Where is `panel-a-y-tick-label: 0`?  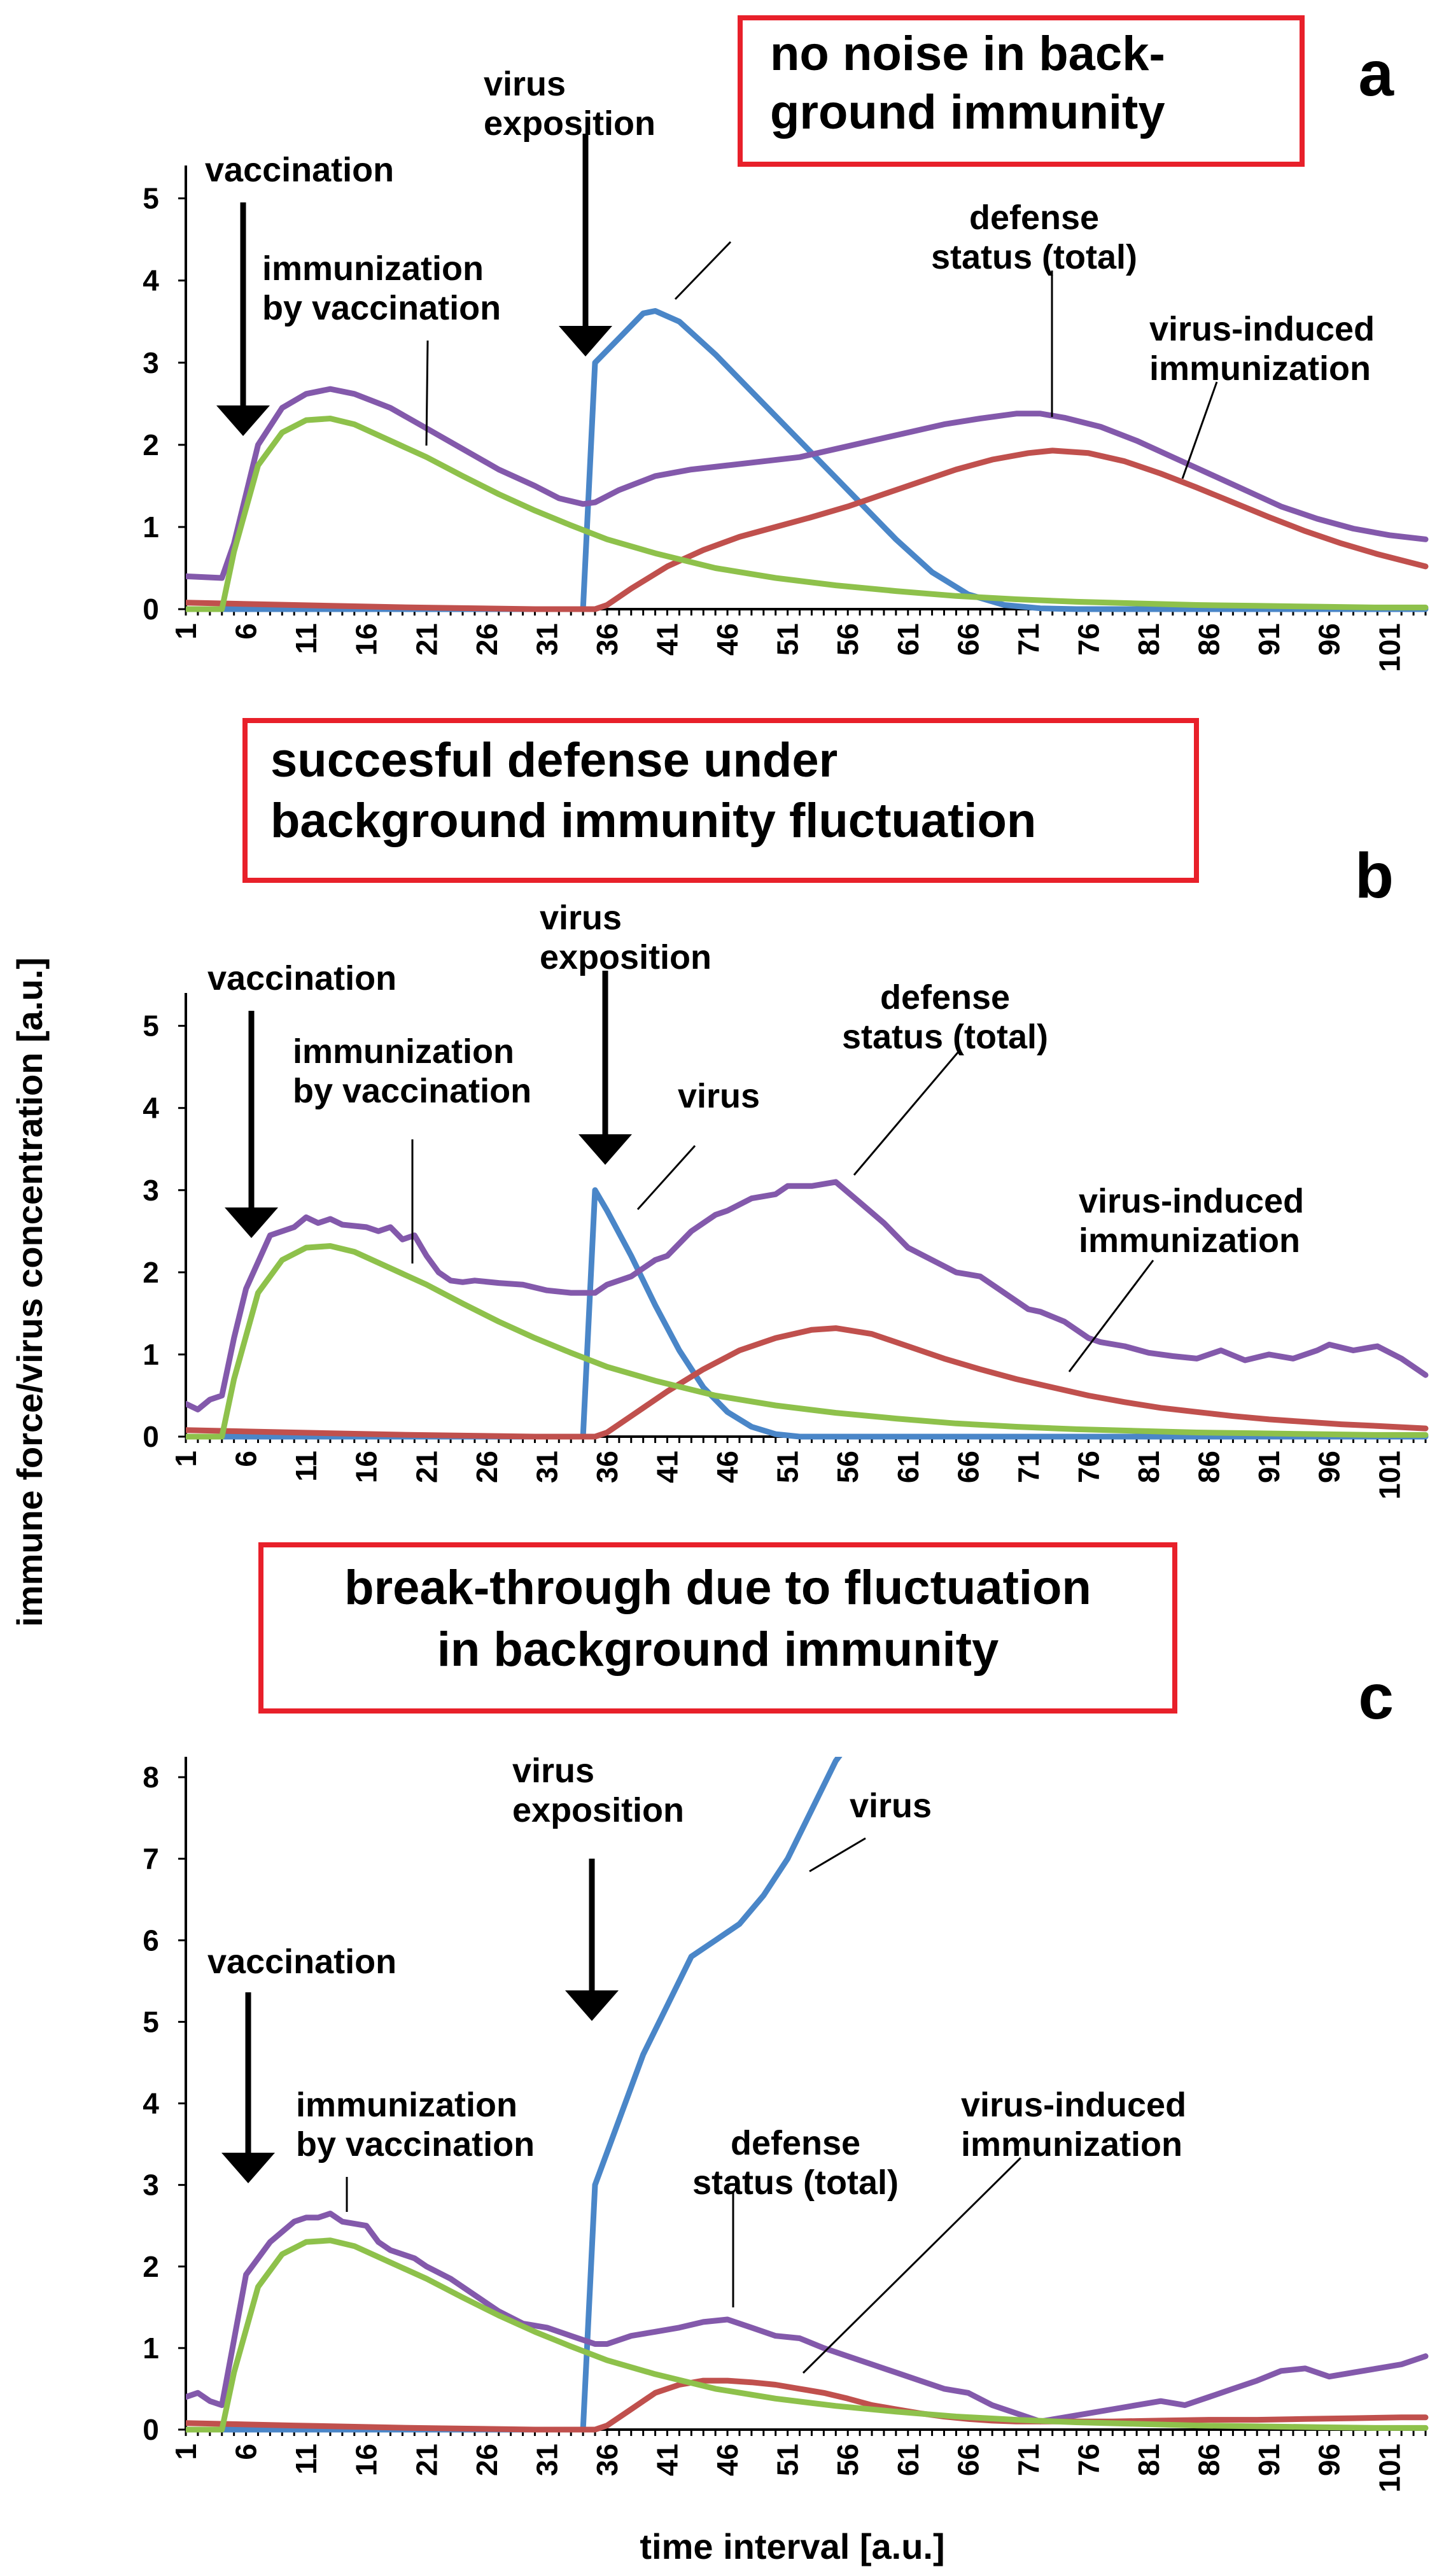 panel-a-y-tick-label: 0 is located at coordinates (151, 610).